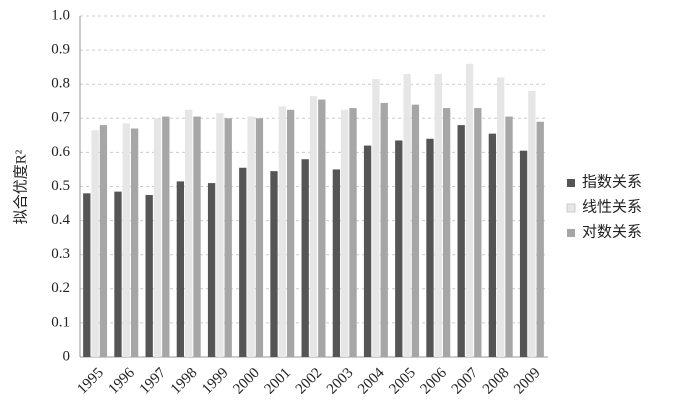 This screenshot has width=674, height=405. Describe the element at coordinates (60, 118) in the screenshot. I see `y-tick-label: 0.7` at that location.